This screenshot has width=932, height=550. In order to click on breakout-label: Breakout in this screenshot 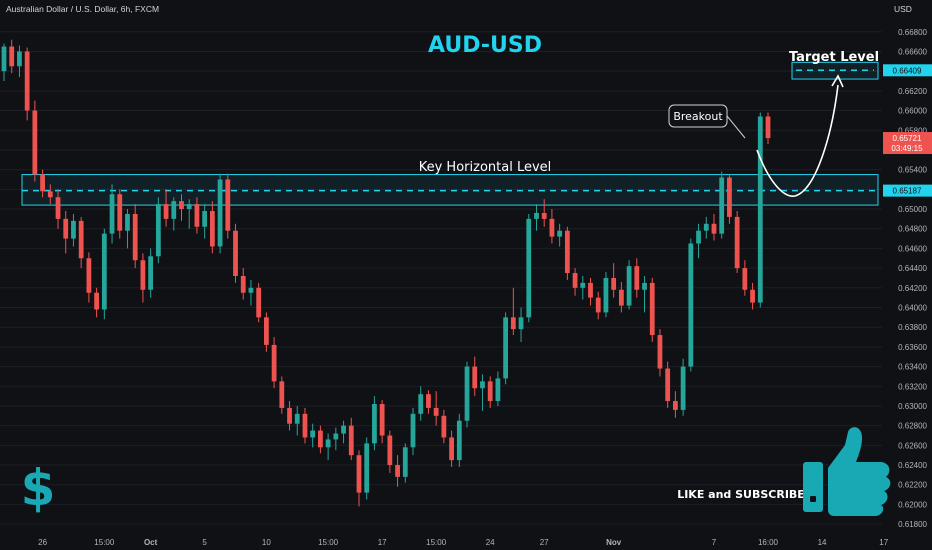, I will do `click(698, 116)`.